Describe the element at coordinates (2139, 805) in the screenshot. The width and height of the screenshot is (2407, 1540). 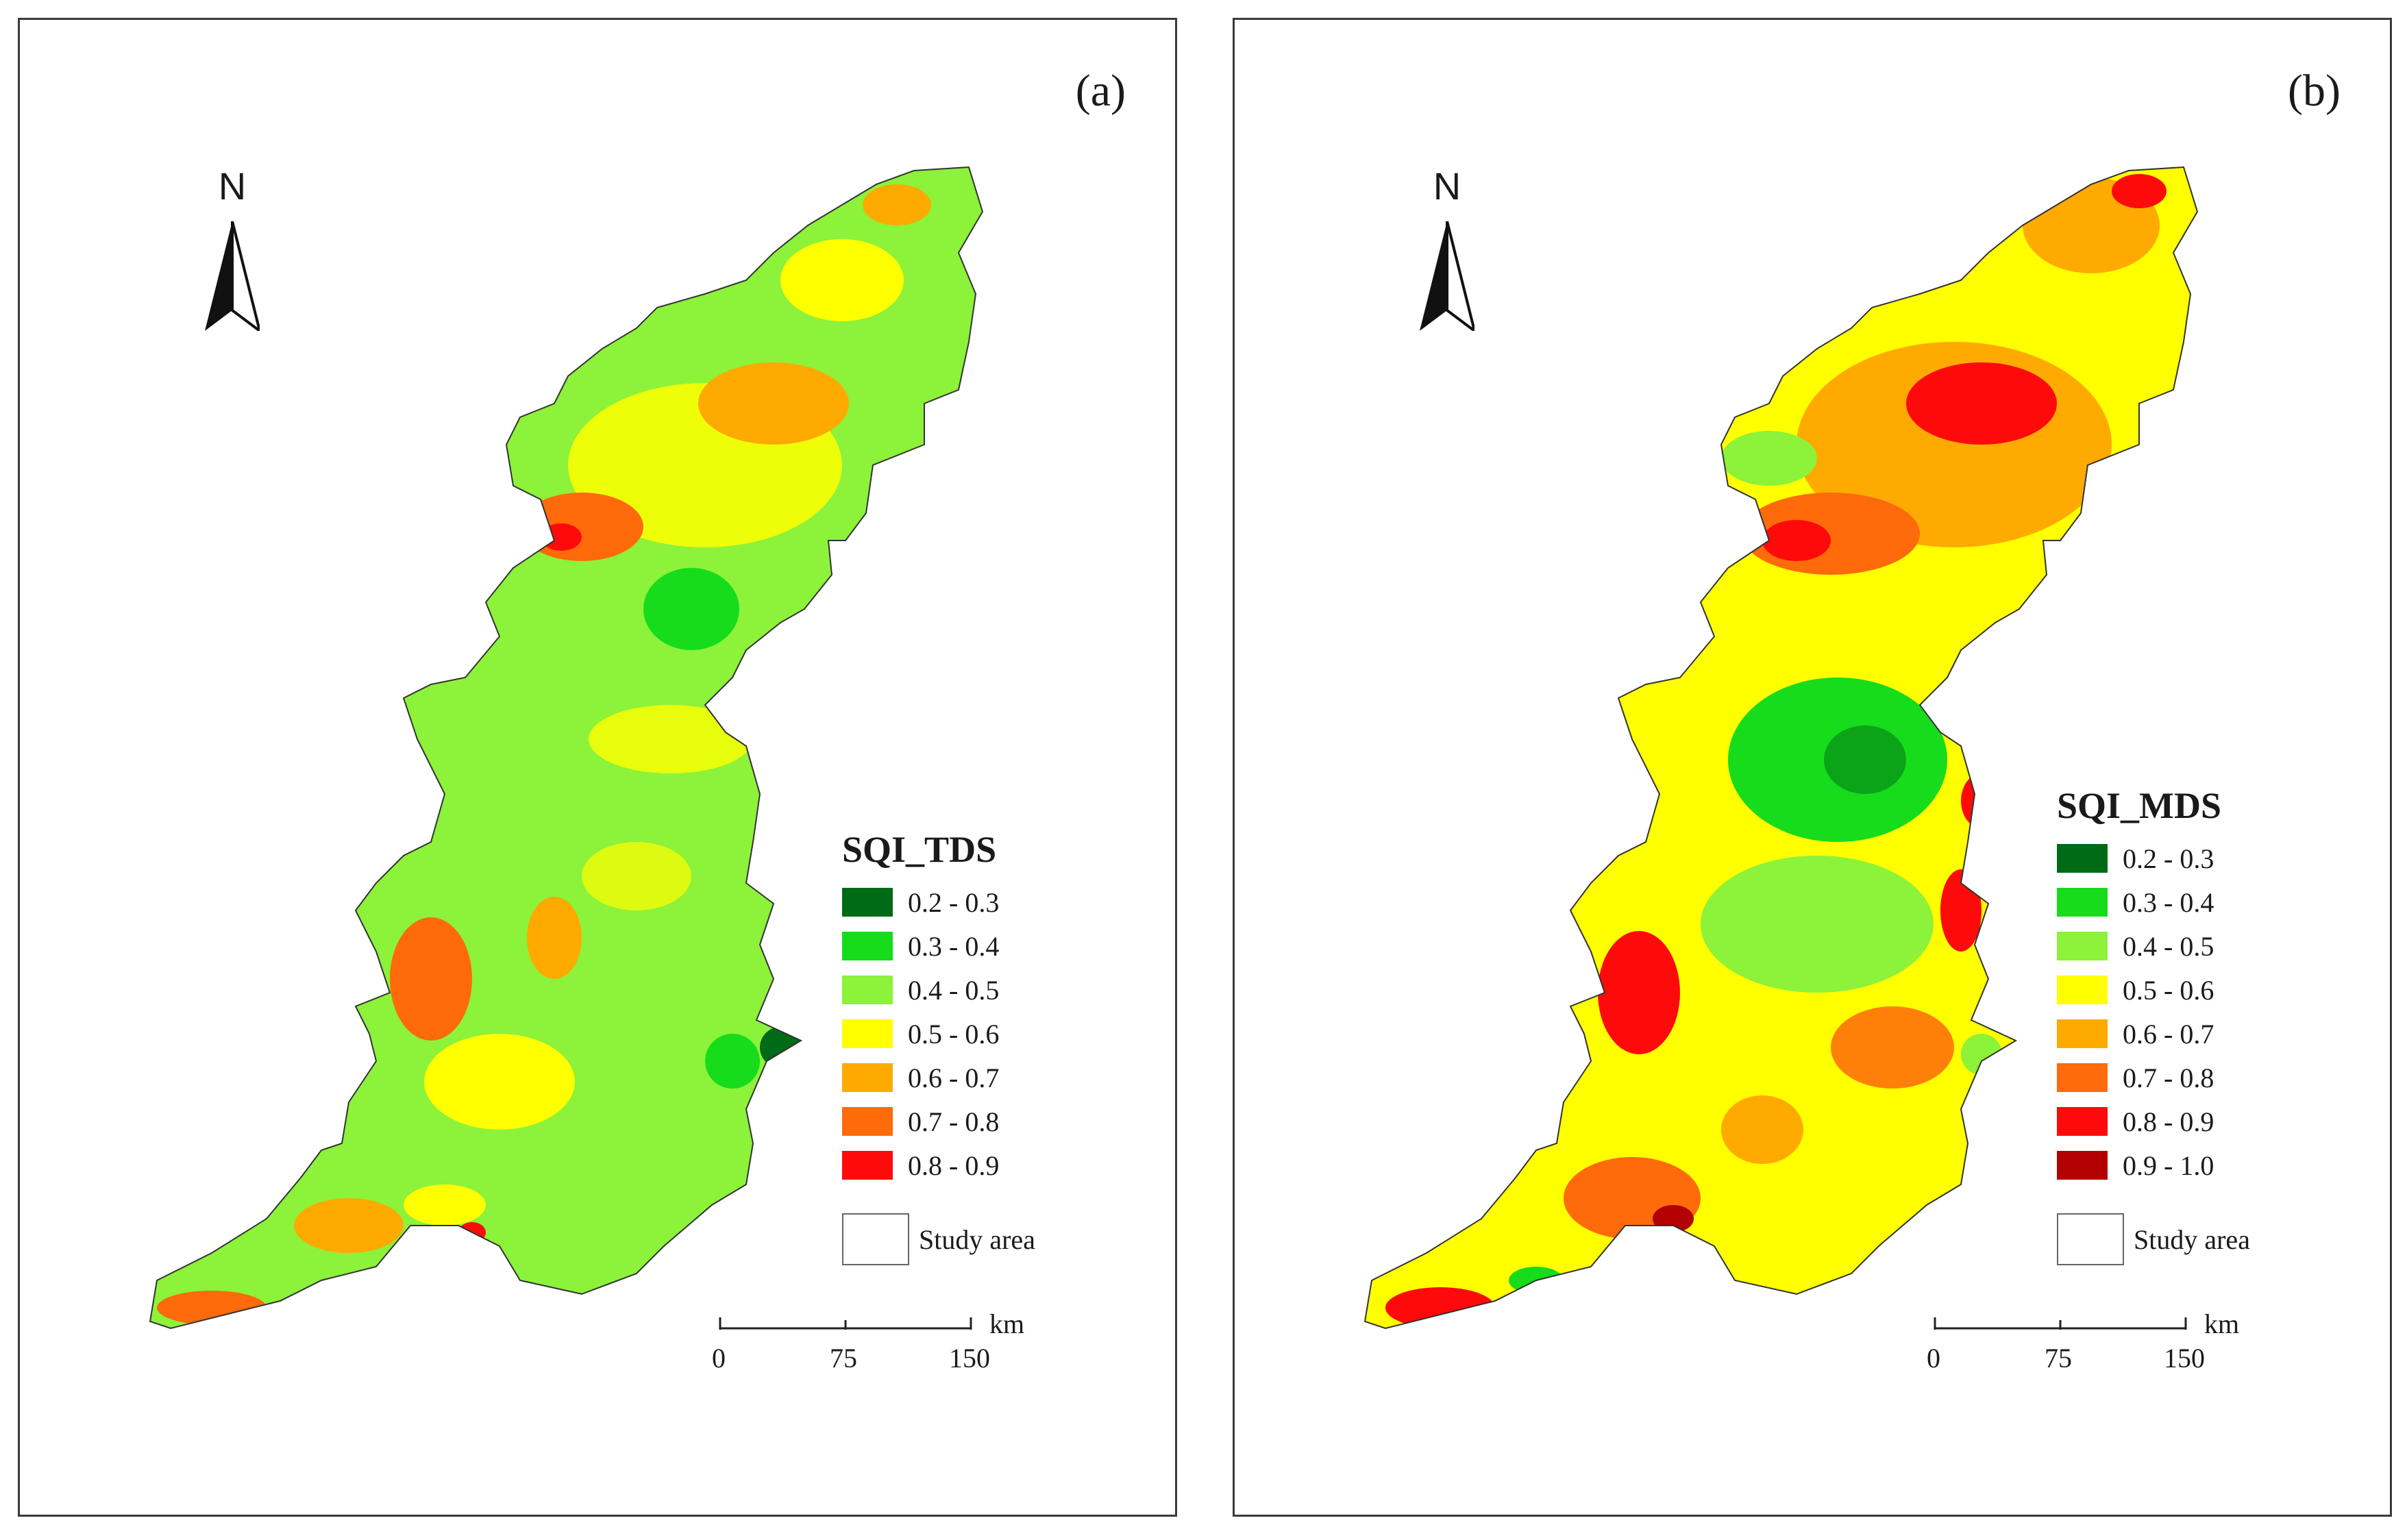
I see `legend-title: SQI_MDS` at that location.